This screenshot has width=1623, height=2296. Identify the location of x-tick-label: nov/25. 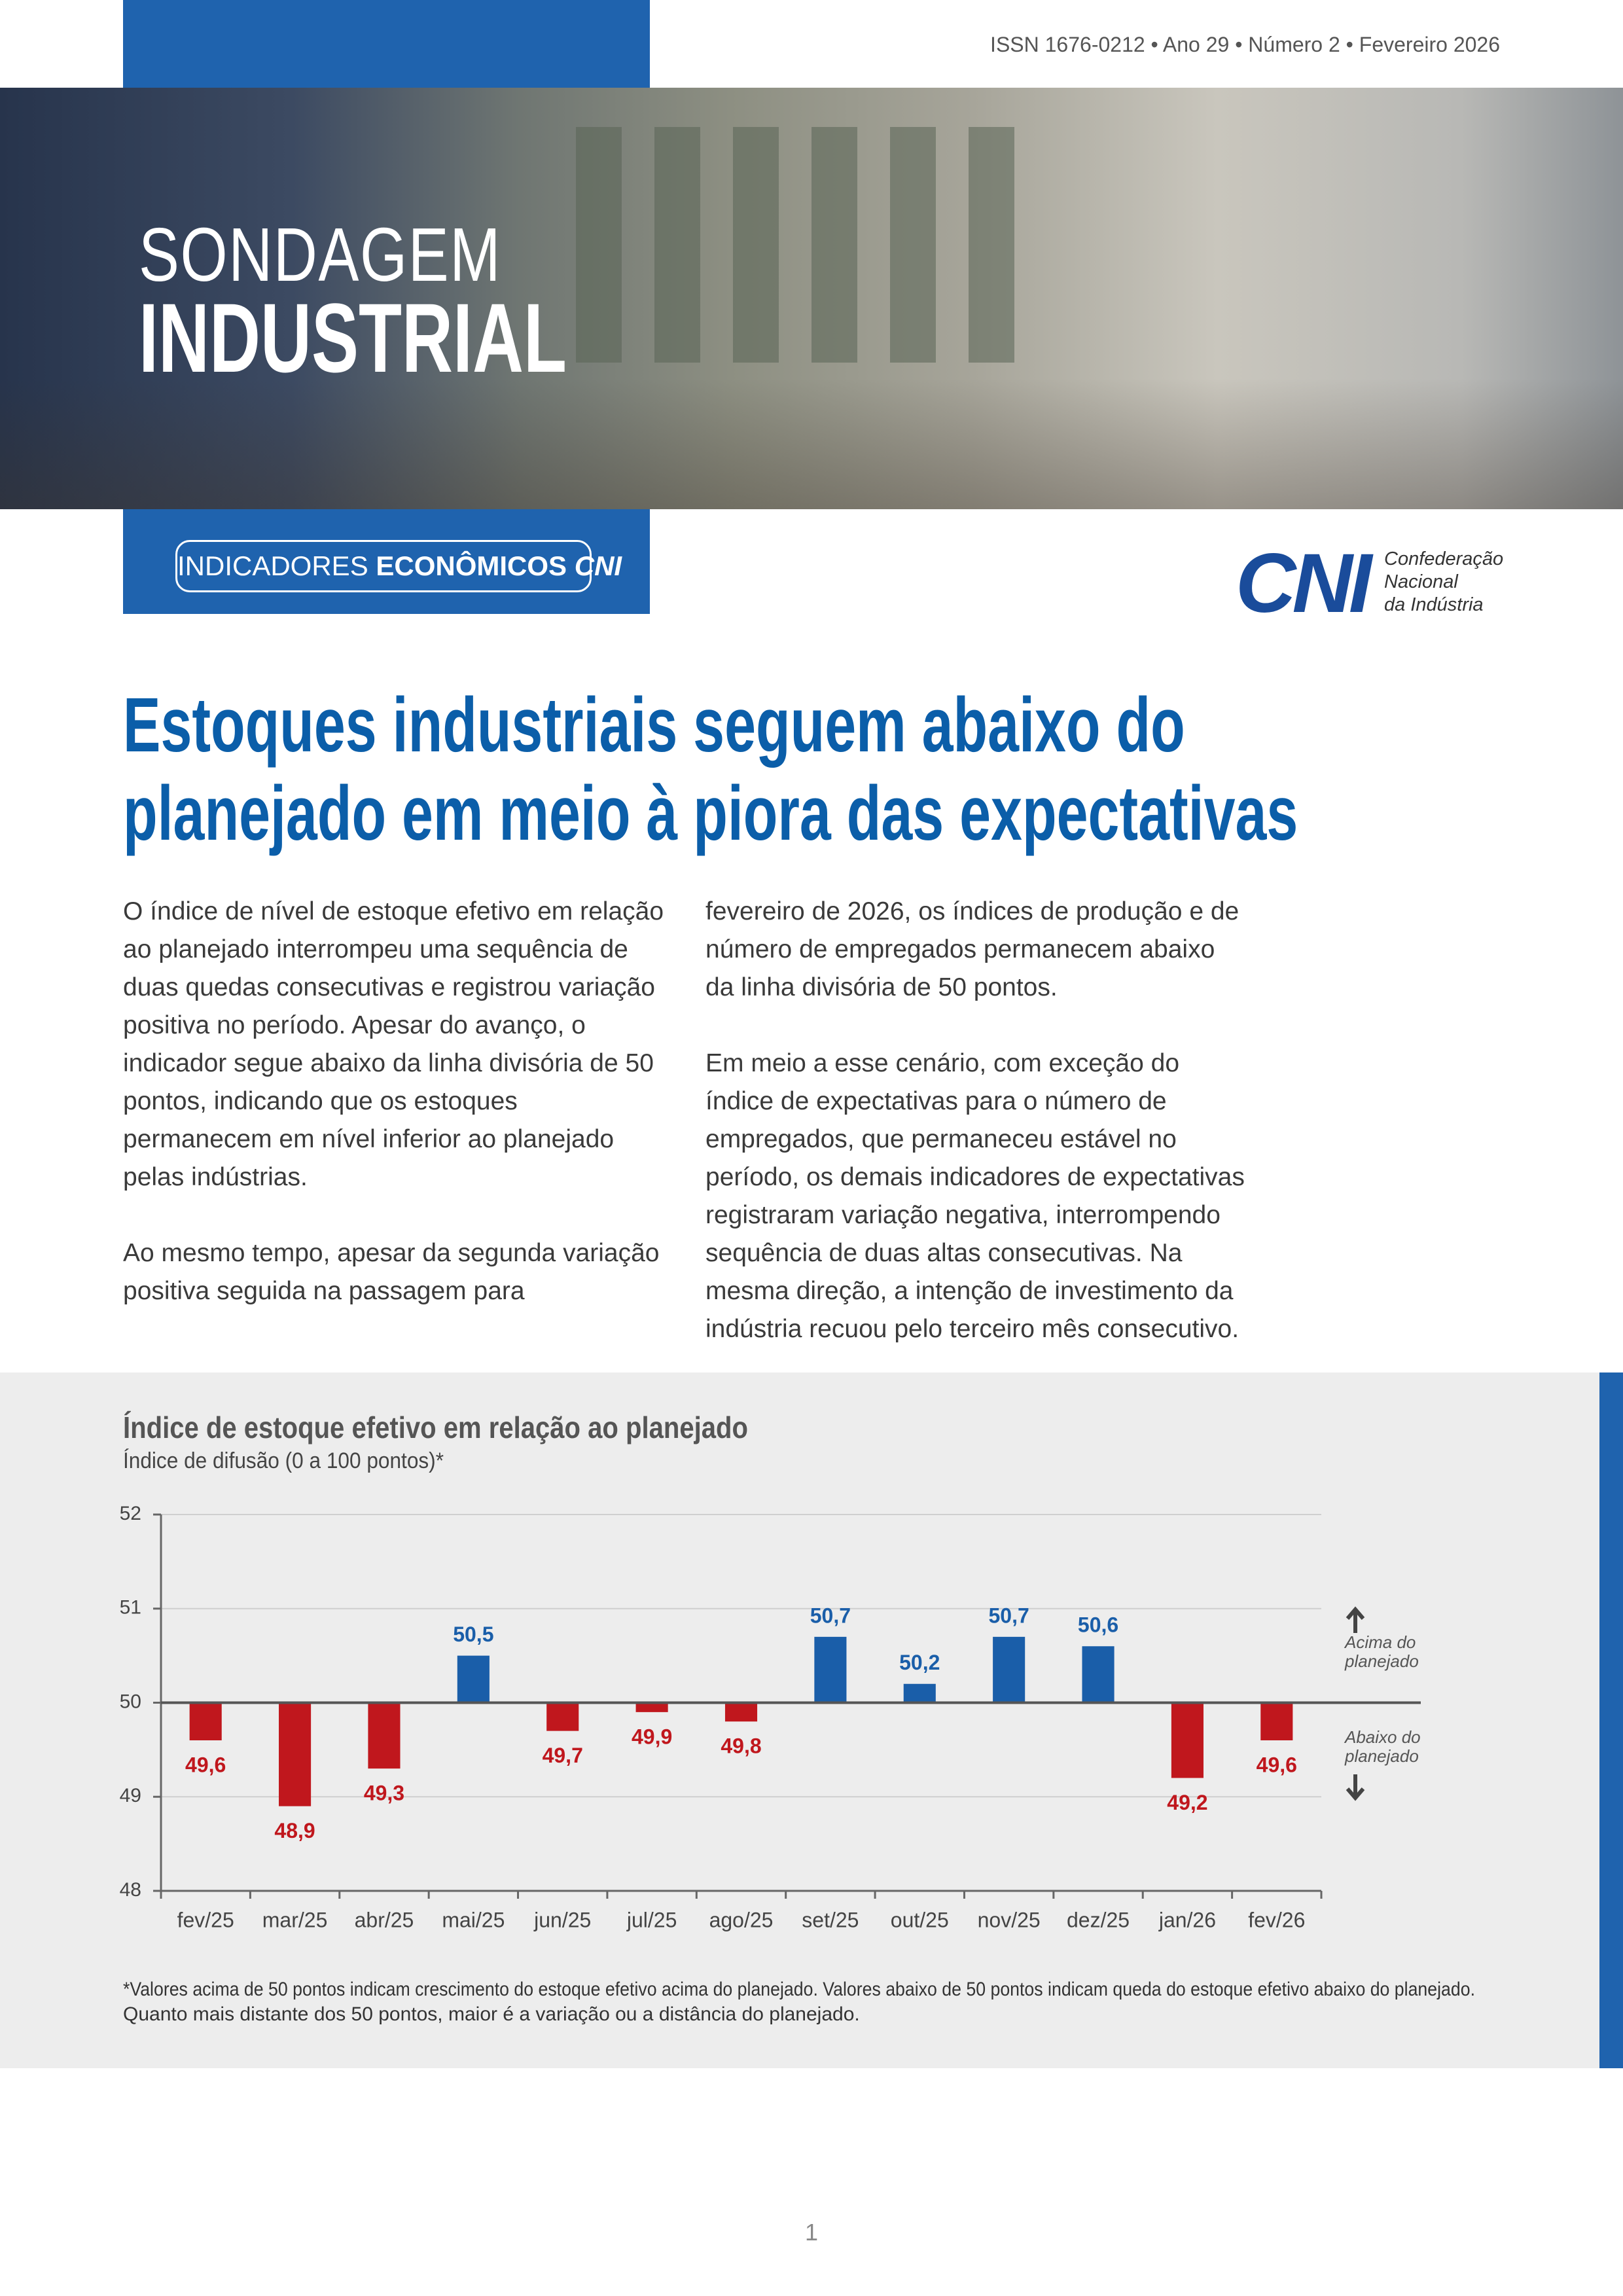
(1010, 1920).